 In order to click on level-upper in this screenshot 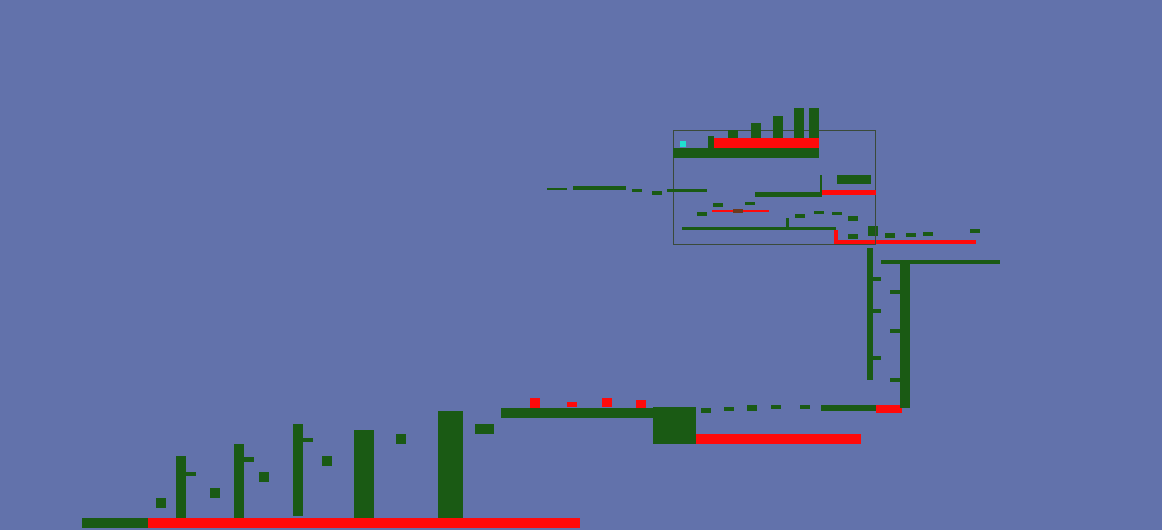, I will do `click(711, 176)`.